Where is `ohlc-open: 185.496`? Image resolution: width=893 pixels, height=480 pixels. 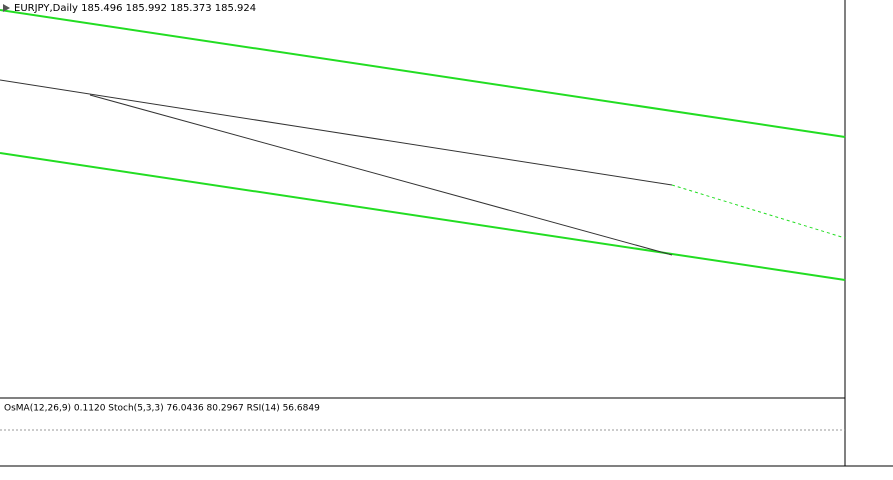 ohlc-open: 185.496 is located at coordinates (101, 8).